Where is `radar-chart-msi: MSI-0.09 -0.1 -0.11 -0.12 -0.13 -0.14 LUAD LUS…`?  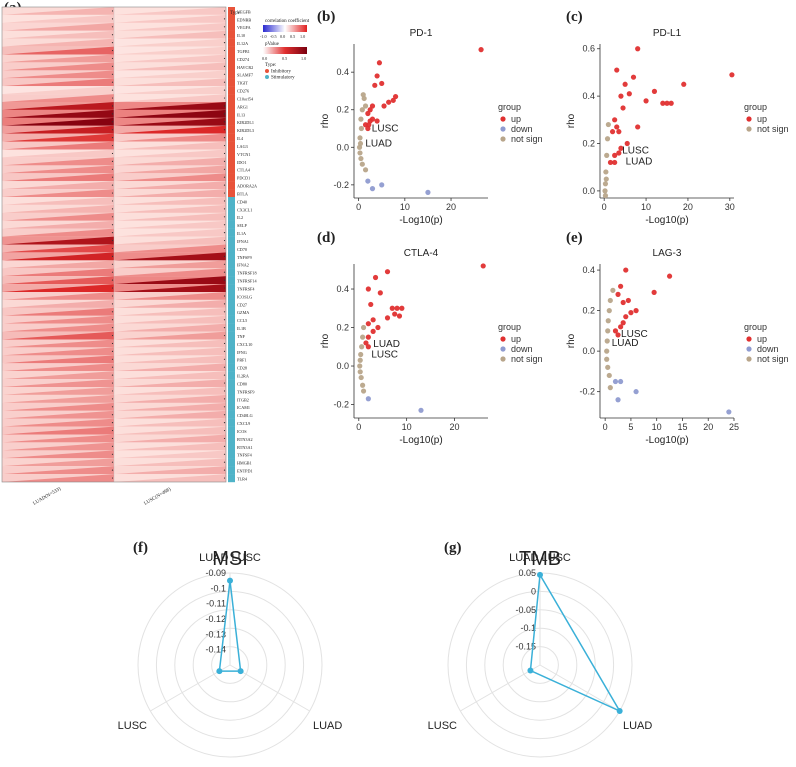 radar-chart-msi: MSI-0.09 -0.1 -0.11 -0.12 -0.13 -0.14 LUAD LUS… is located at coordinates (230, 653).